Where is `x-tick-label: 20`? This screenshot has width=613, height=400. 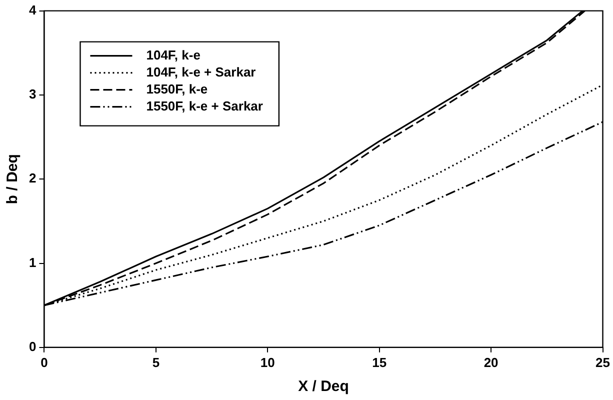 x-tick-label: 20 is located at coordinates (491, 362).